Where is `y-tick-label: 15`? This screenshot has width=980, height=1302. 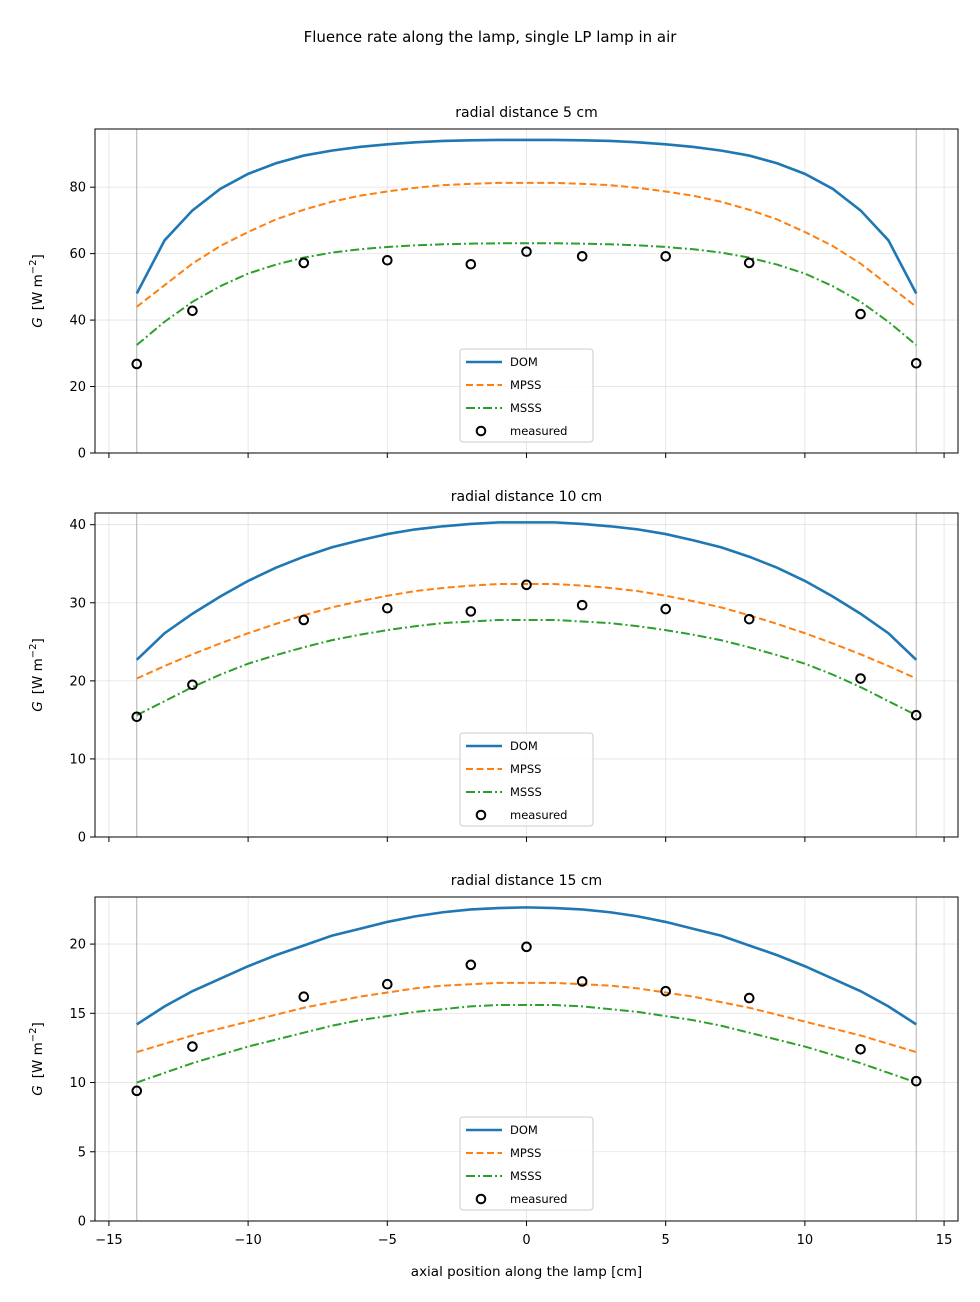
y-tick-label: 15 is located at coordinates (77, 1014).